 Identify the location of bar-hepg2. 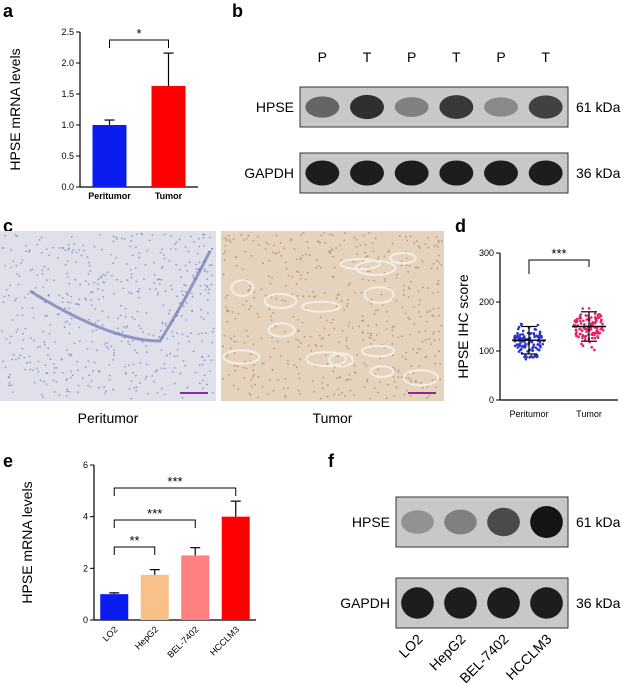
(154, 597).